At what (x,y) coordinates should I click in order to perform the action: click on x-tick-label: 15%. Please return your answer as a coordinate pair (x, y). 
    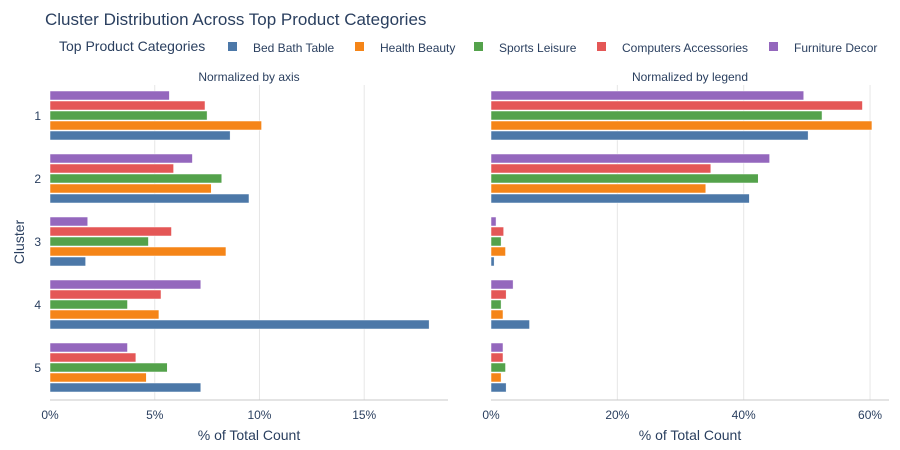
    Looking at the image, I should click on (364, 415).